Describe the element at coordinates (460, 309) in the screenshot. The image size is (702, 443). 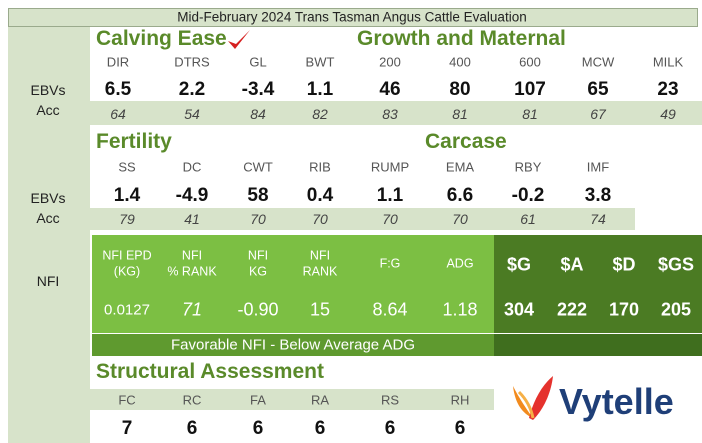
I see `nfi-value: 1.18` at that location.